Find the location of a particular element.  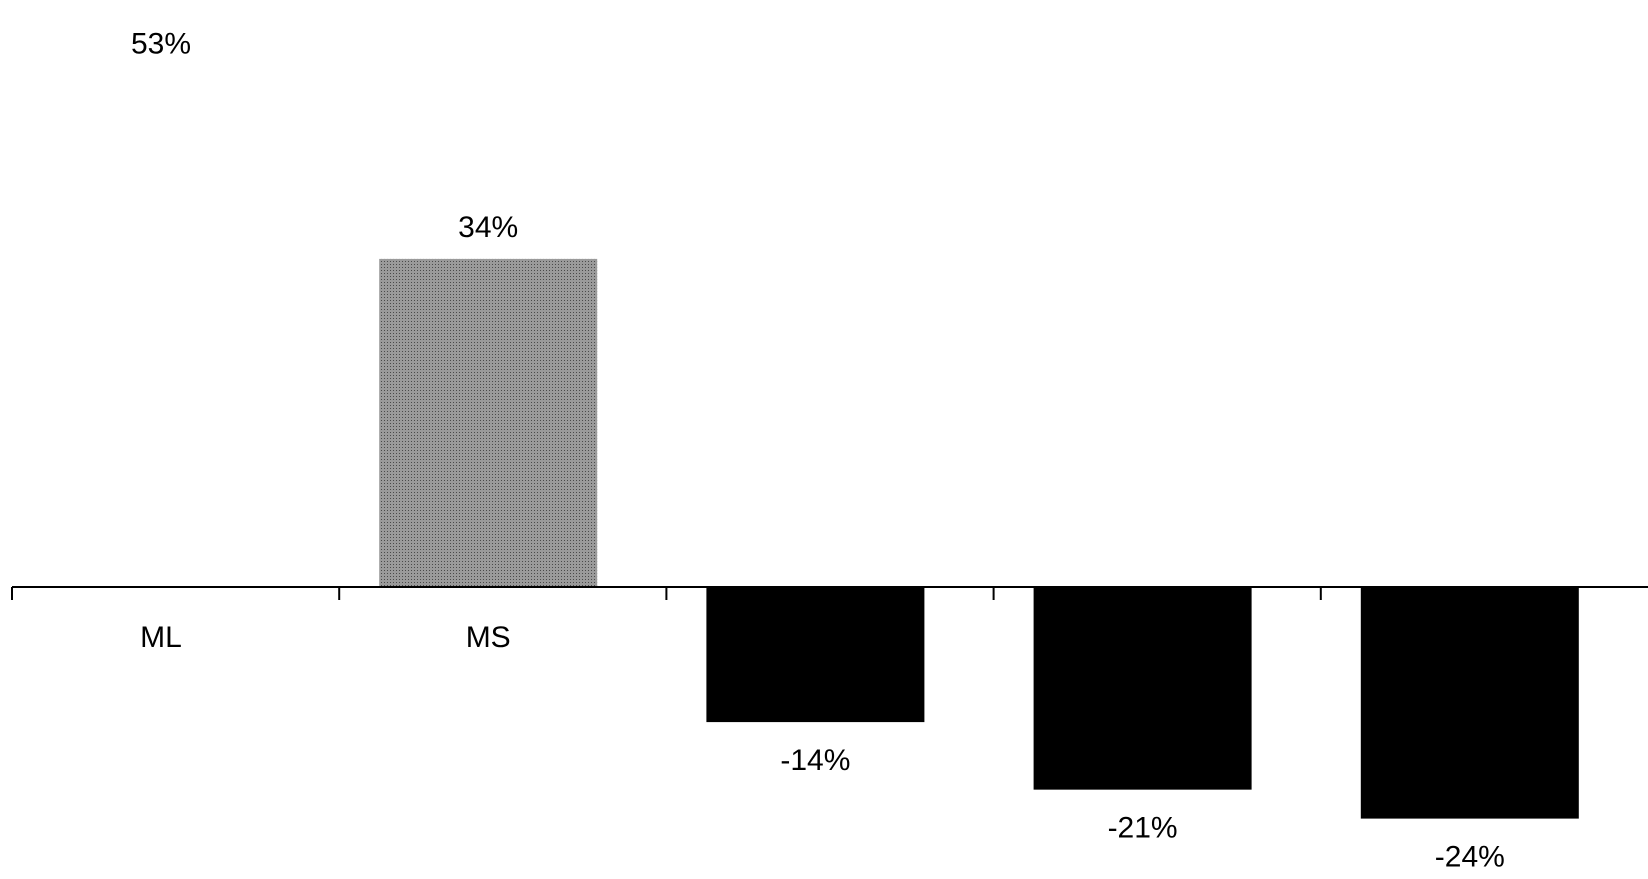

value-label: 53% is located at coordinates (161, 44).